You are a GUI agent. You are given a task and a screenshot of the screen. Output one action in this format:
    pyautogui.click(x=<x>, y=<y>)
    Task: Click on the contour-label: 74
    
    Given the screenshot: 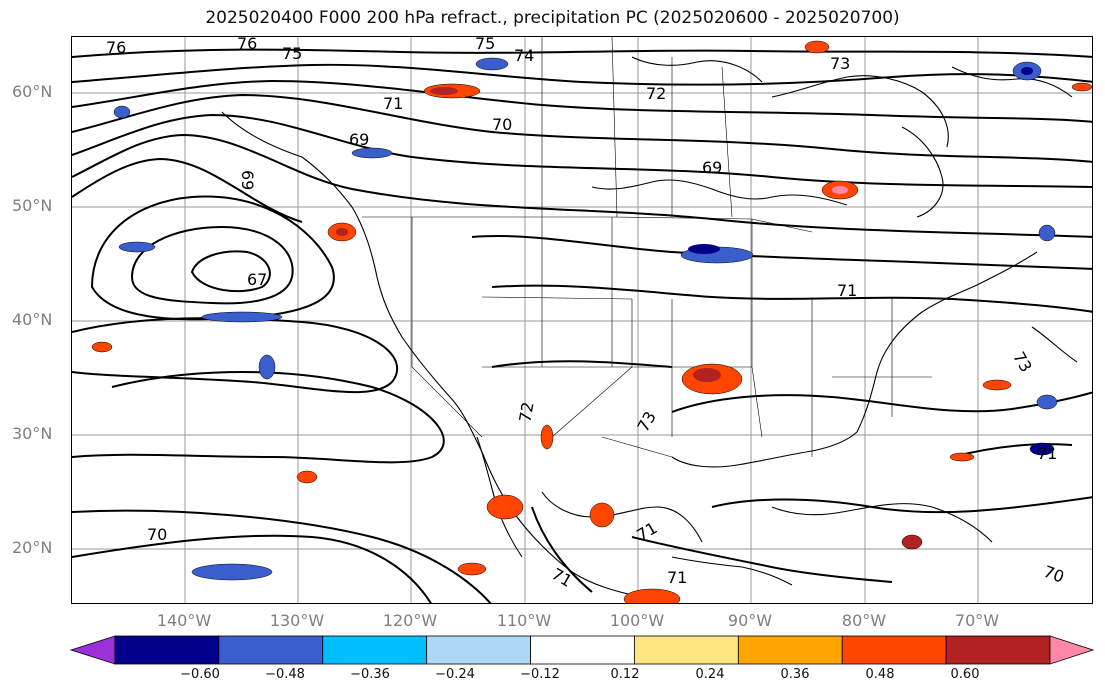 What is the action you would take?
    pyautogui.click(x=524, y=55)
    